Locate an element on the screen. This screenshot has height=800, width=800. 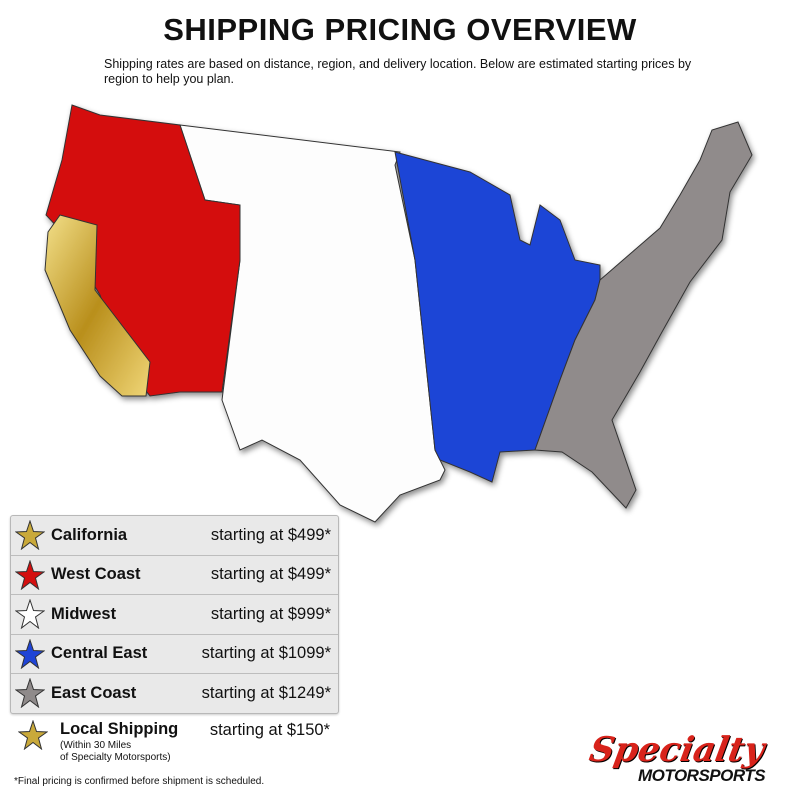
blue-star-icon is located at coordinates (30, 653).